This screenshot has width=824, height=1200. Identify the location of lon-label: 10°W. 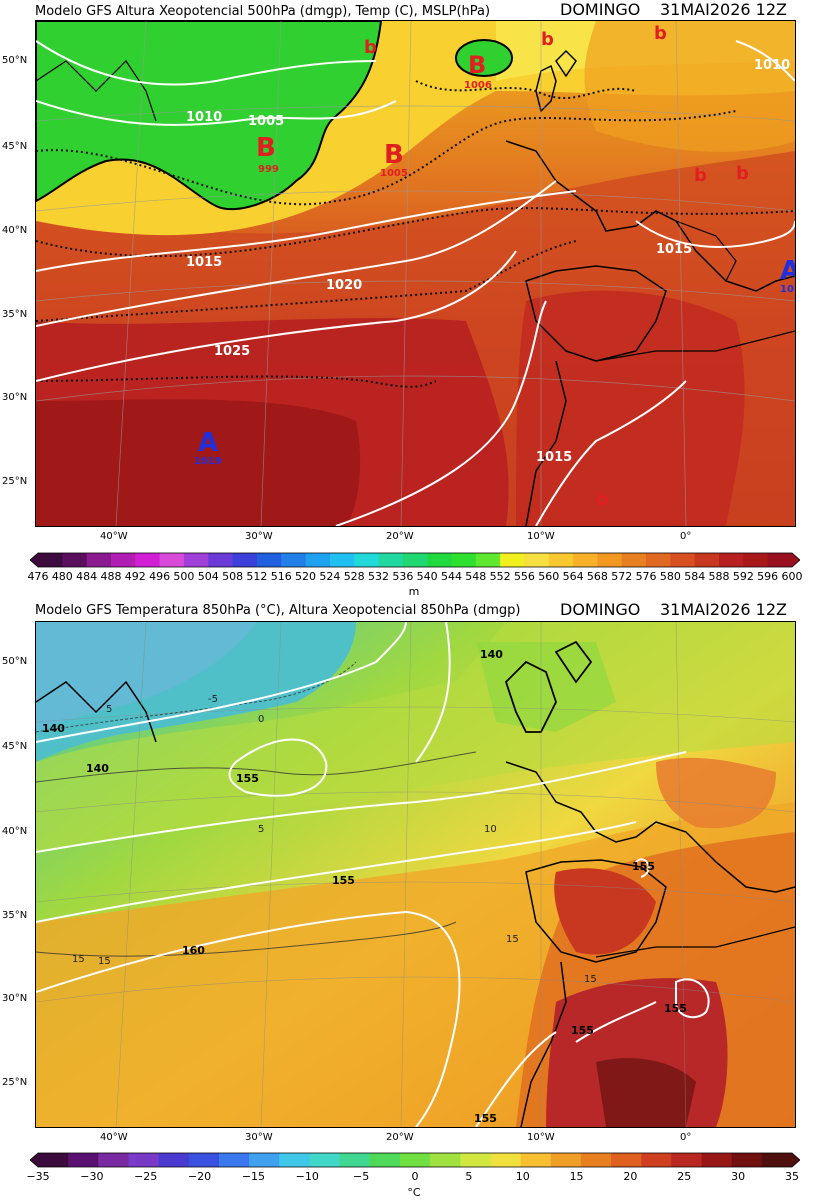
(541, 536).